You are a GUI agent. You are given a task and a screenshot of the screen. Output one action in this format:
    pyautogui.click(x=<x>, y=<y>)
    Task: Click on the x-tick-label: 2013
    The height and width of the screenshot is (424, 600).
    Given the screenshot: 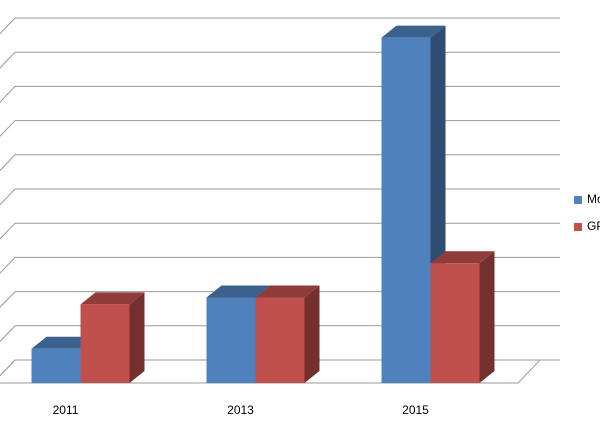 What is the action you would take?
    pyautogui.click(x=240, y=410)
    